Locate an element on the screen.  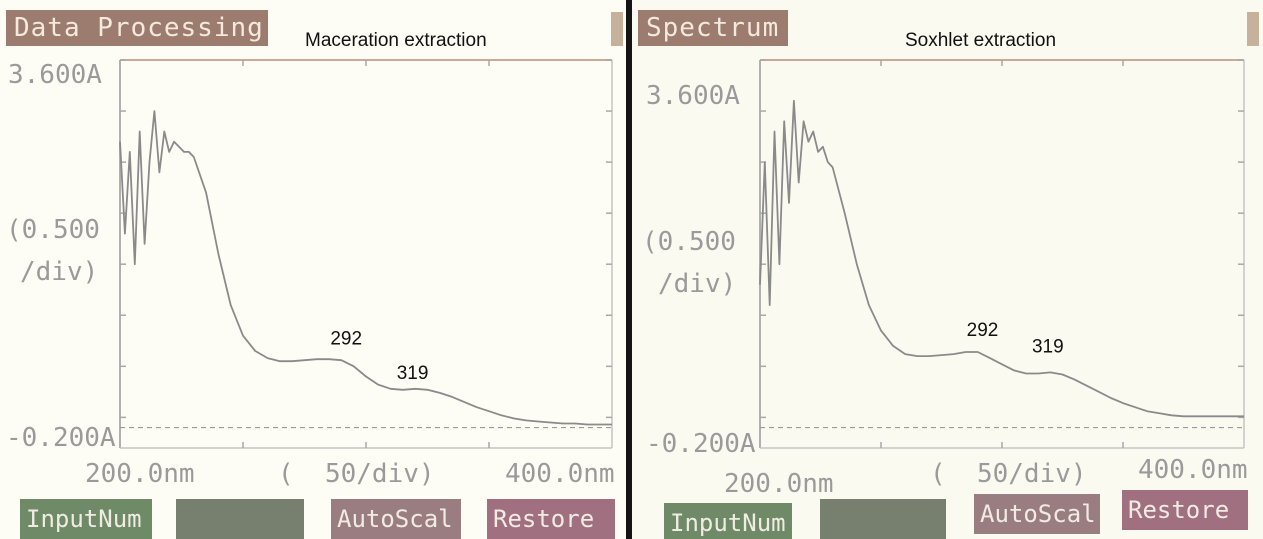
mode-tab-spectrum: Spectrum is located at coordinates (713, 28).